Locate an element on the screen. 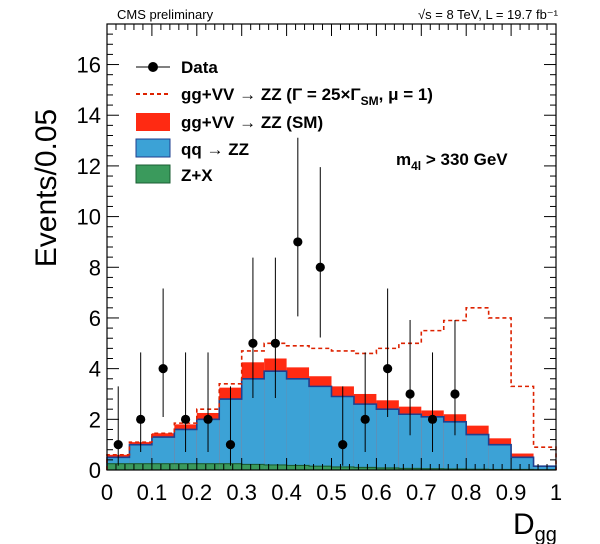  x-tick-label: 0.5 is located at coordinates (331, 492).